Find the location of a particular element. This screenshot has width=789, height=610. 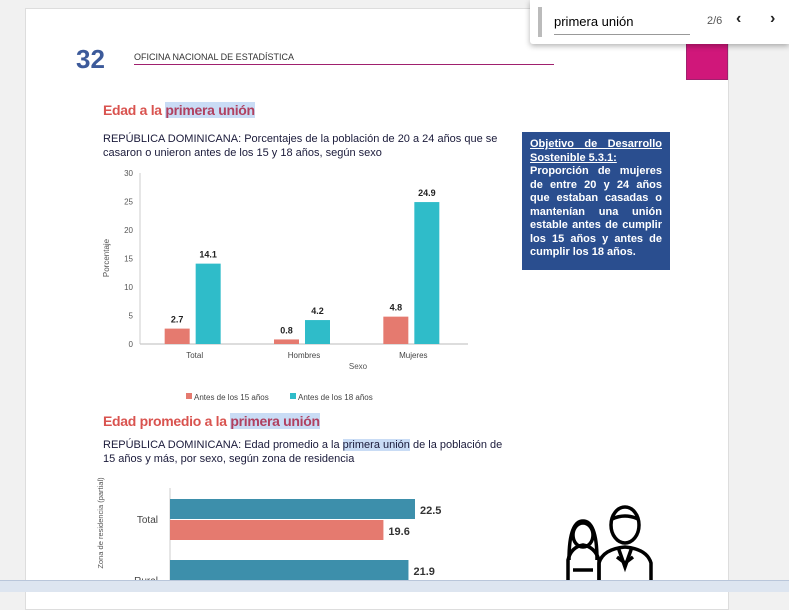

data-label: 21.9 is located at coordinates (423, 572).